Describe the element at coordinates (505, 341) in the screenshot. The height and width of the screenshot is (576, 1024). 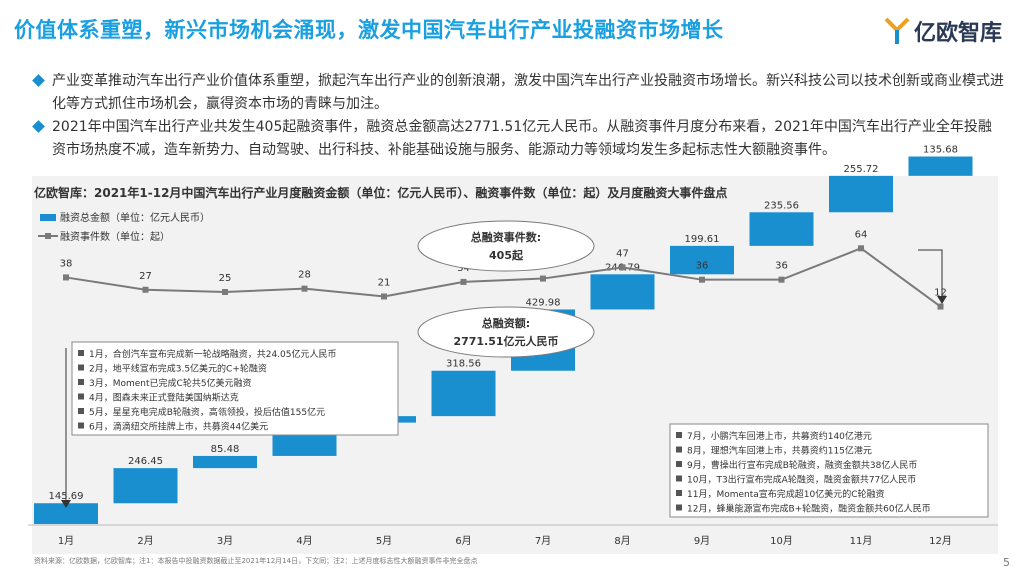
I see `callout-value: 2771.51亿元人民币` at that location.